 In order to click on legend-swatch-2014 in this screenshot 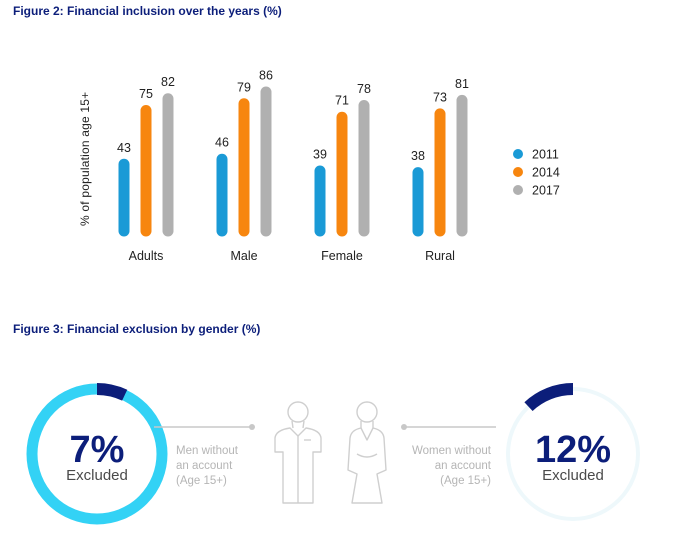, I will do `click(518, 172)`.